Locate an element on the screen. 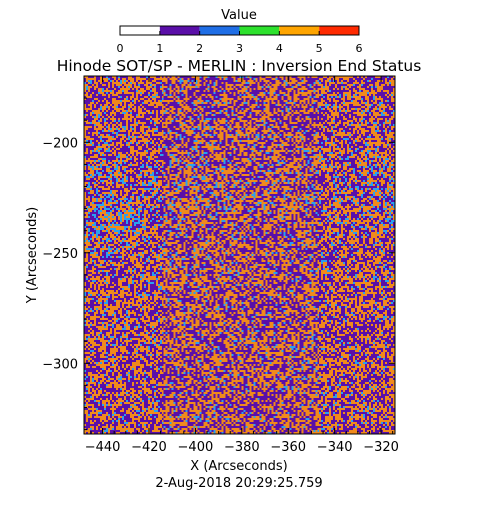 Image resolution: width=478 pixels, height=512 pixels. y-axis-label: Y (Arcseconds) is located at coordinates (32, 255).